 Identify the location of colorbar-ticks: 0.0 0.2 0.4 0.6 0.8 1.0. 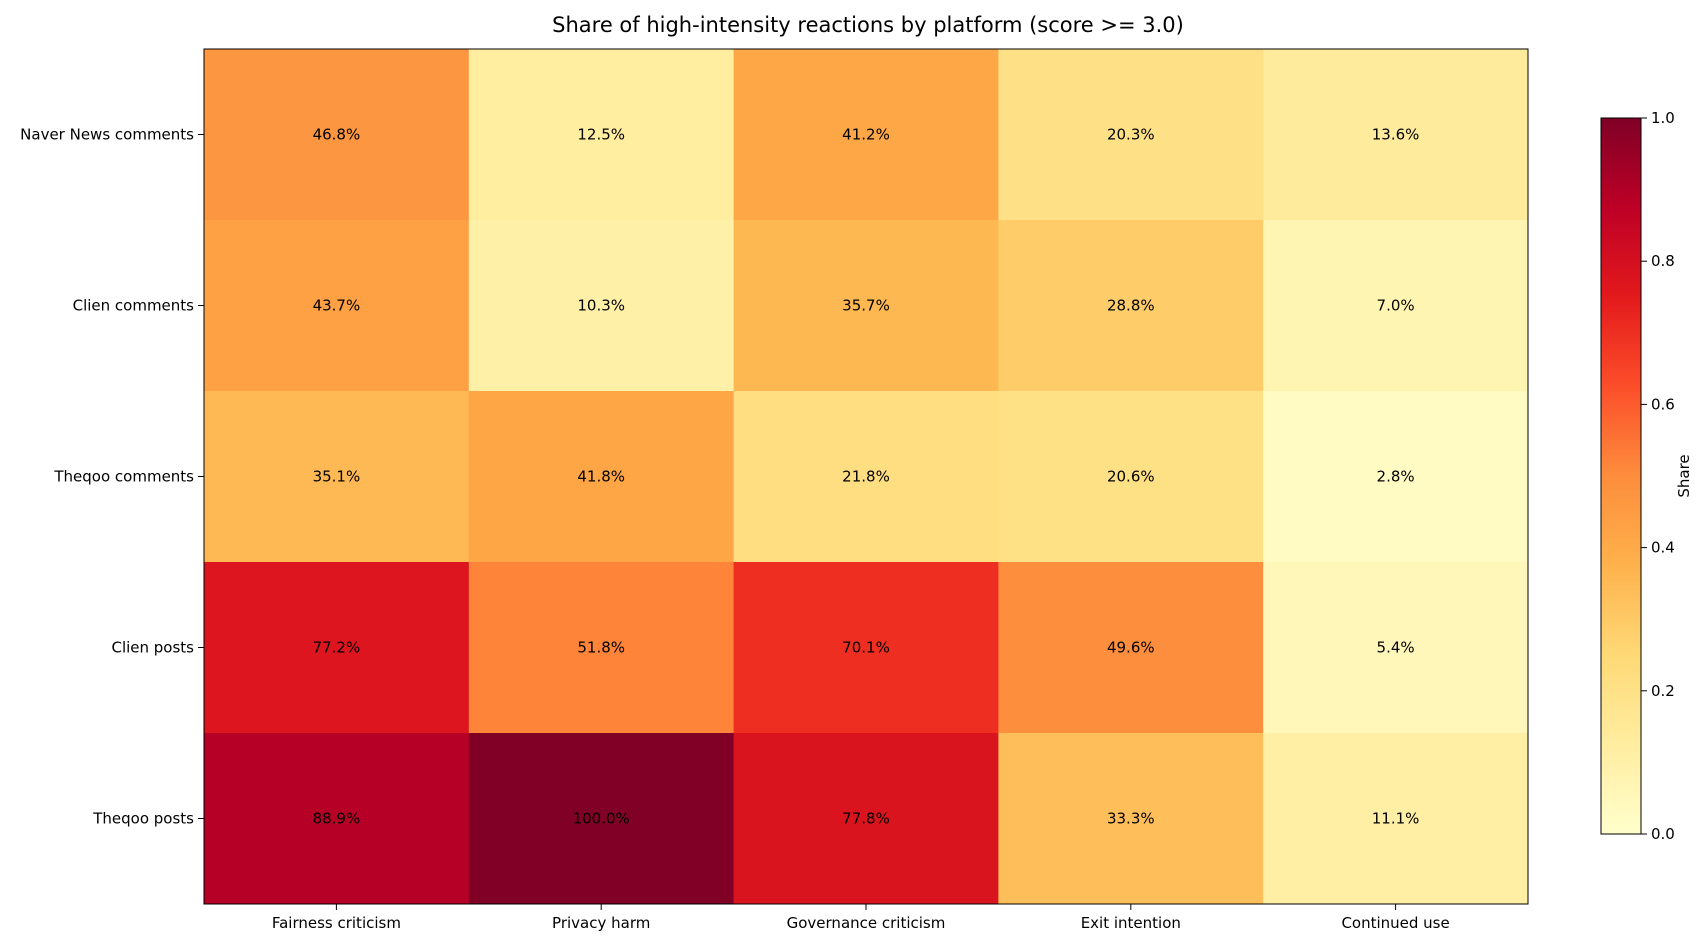
(1658, 476).